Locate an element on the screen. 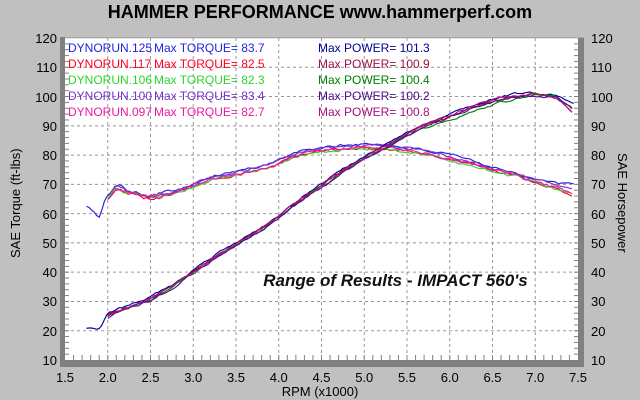  y-tick-label-left: 100 is located at coordinates (46, 97).